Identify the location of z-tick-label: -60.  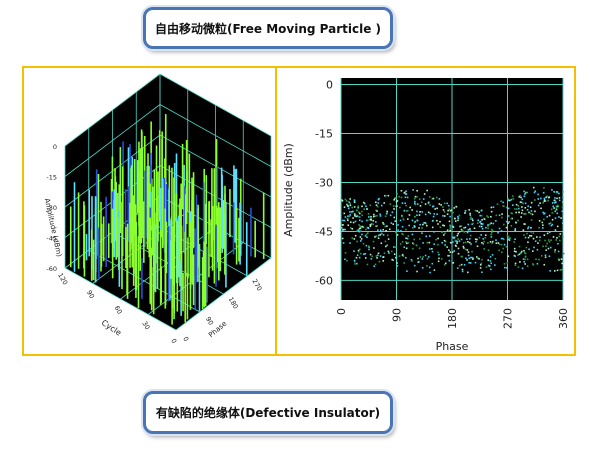
(51, 269).